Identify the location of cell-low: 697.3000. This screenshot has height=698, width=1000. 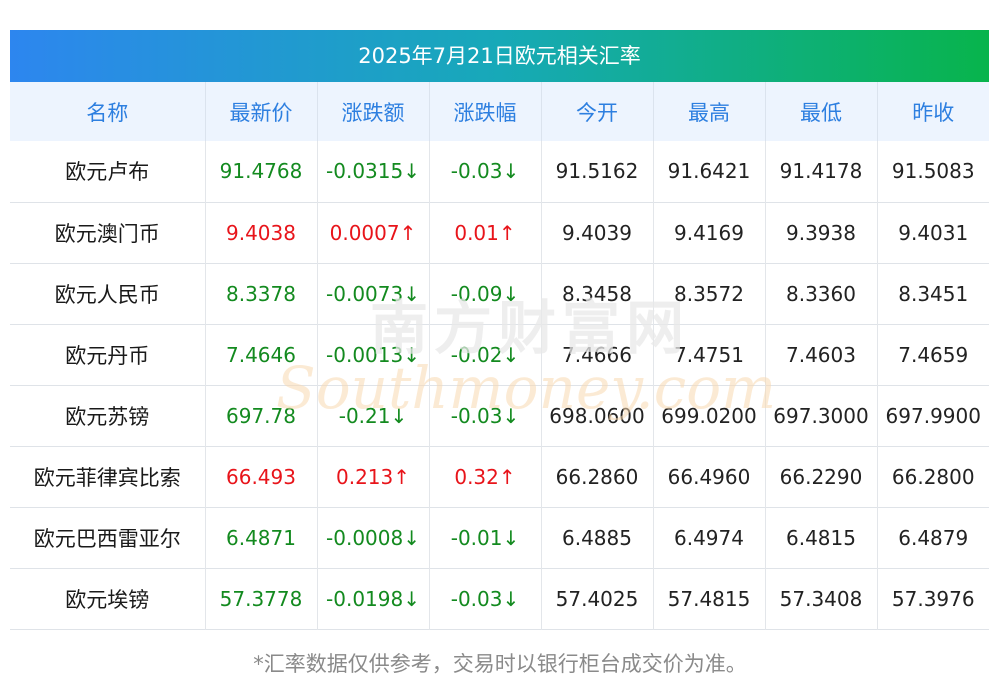
(821, 415).